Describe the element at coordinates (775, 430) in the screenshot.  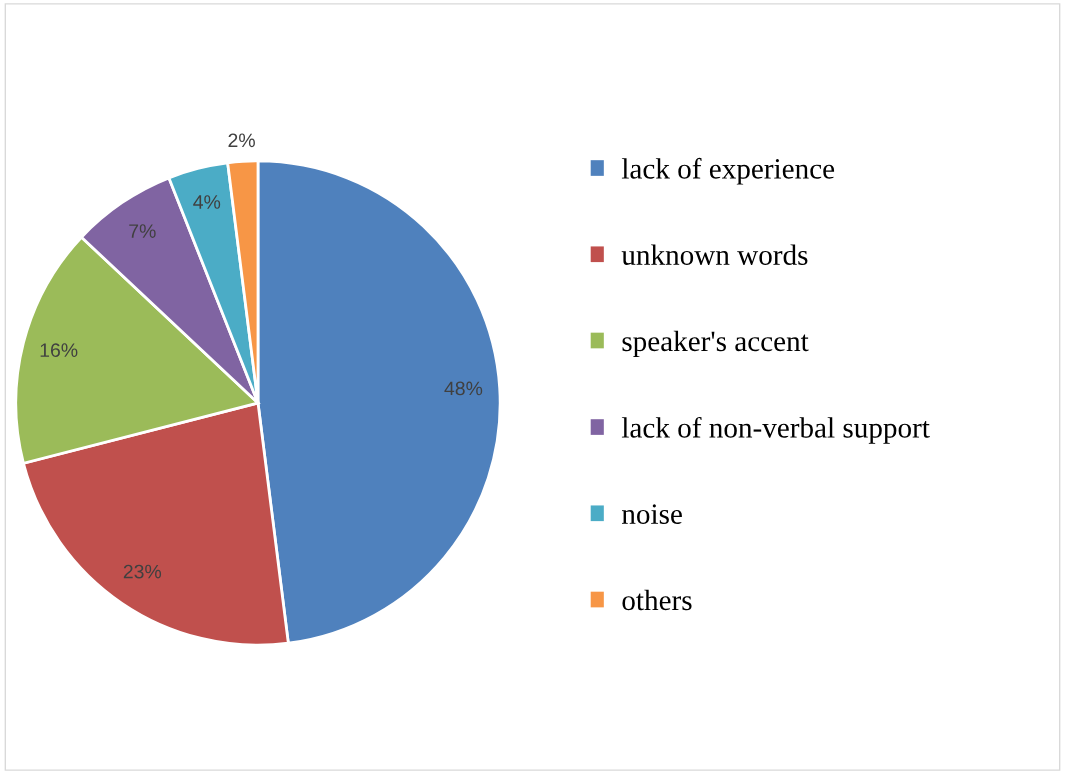
I see `legend-label: lack of non-verbal support` at that location.